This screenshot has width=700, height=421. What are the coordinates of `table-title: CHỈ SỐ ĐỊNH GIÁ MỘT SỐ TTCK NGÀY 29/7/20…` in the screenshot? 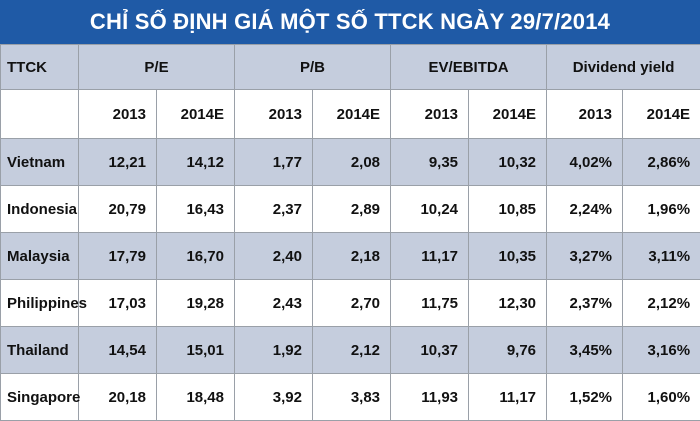 It's located at (350, 22).